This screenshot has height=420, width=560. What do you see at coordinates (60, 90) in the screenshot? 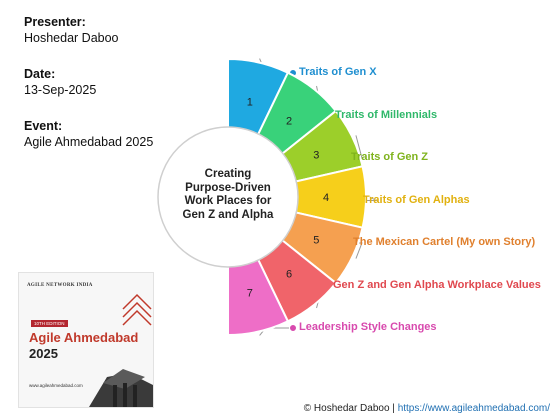
I see `date-value: 13-Sep-2025` at bounding box center [60, 90].